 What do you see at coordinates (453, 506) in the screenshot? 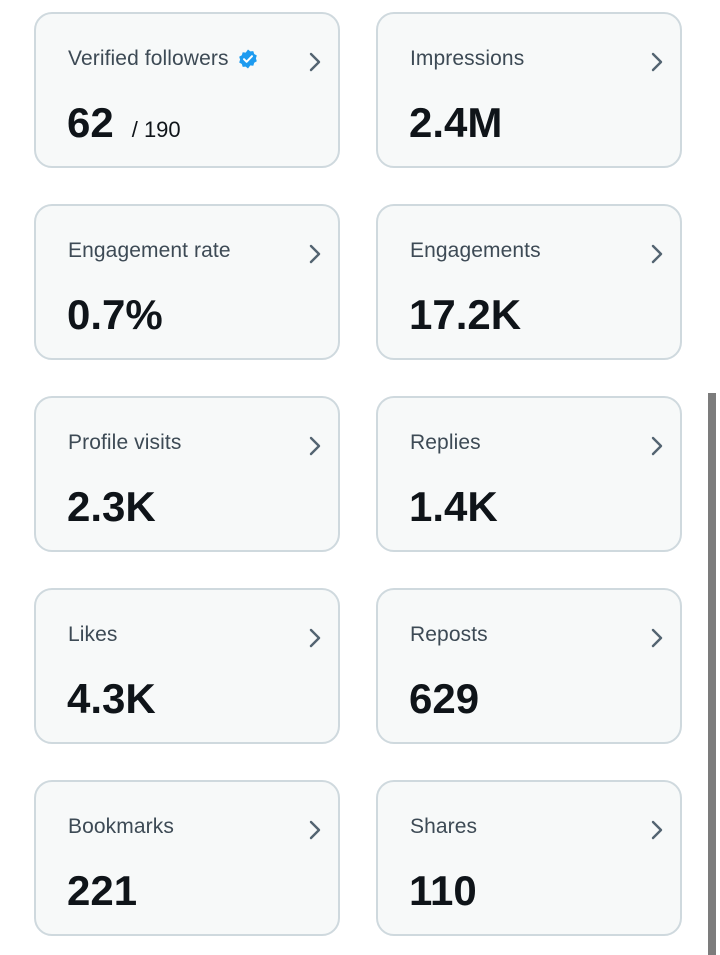
I see `metric-value: 1.4K` at bounding box center [453, 506].